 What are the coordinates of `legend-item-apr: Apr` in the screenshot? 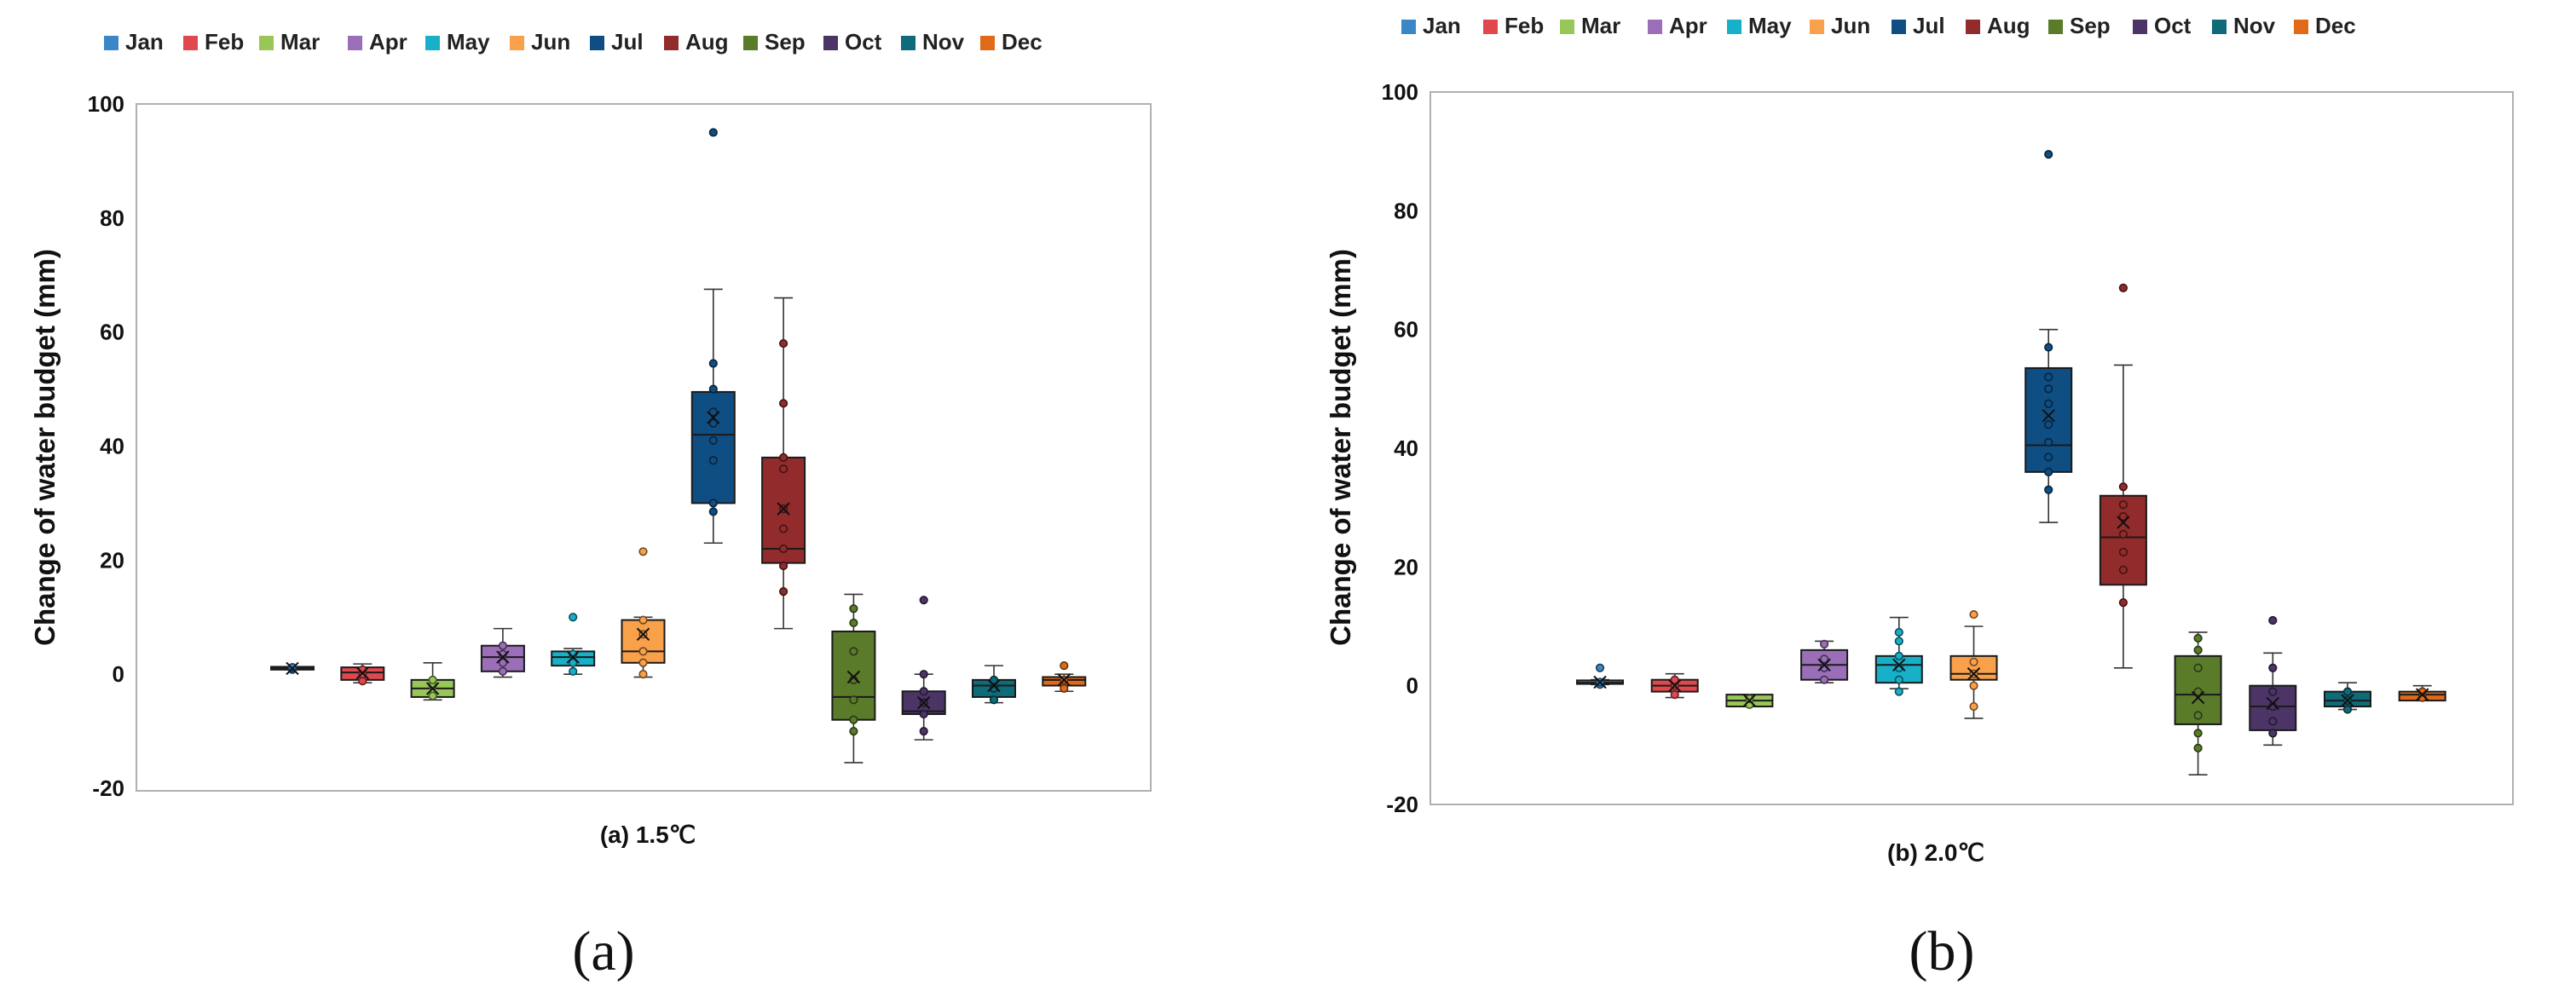 It's located at (1677, 25).